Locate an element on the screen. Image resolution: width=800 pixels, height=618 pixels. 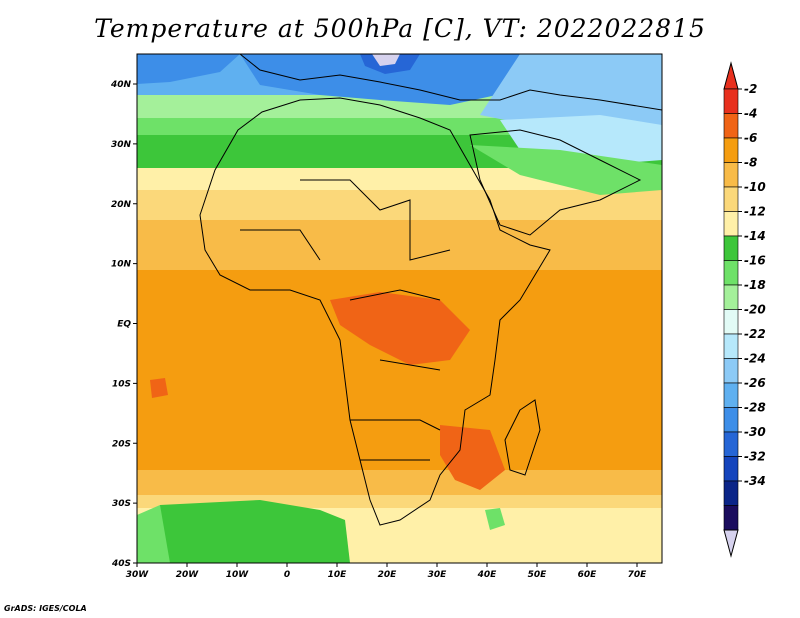
lon-tick-label: 30E is located at coordinates (438, 575).